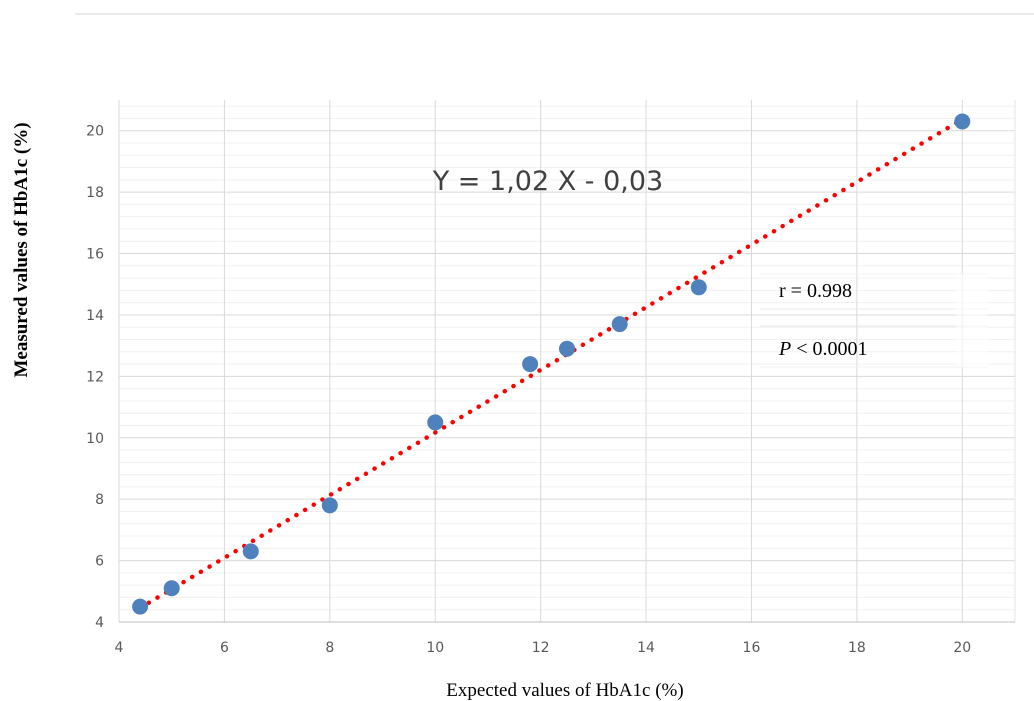  I want to click on y-tick-label: 18, so click(95, 193).